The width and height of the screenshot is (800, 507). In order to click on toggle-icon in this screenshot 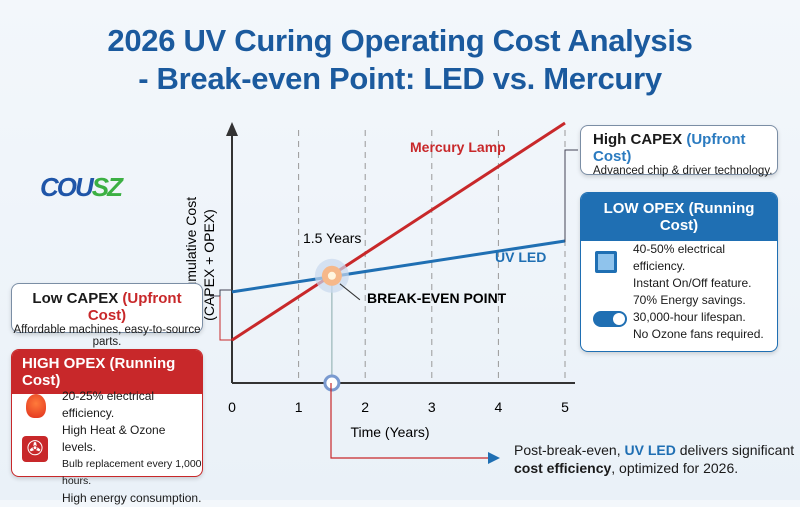, I will do `click(610, 319)`.